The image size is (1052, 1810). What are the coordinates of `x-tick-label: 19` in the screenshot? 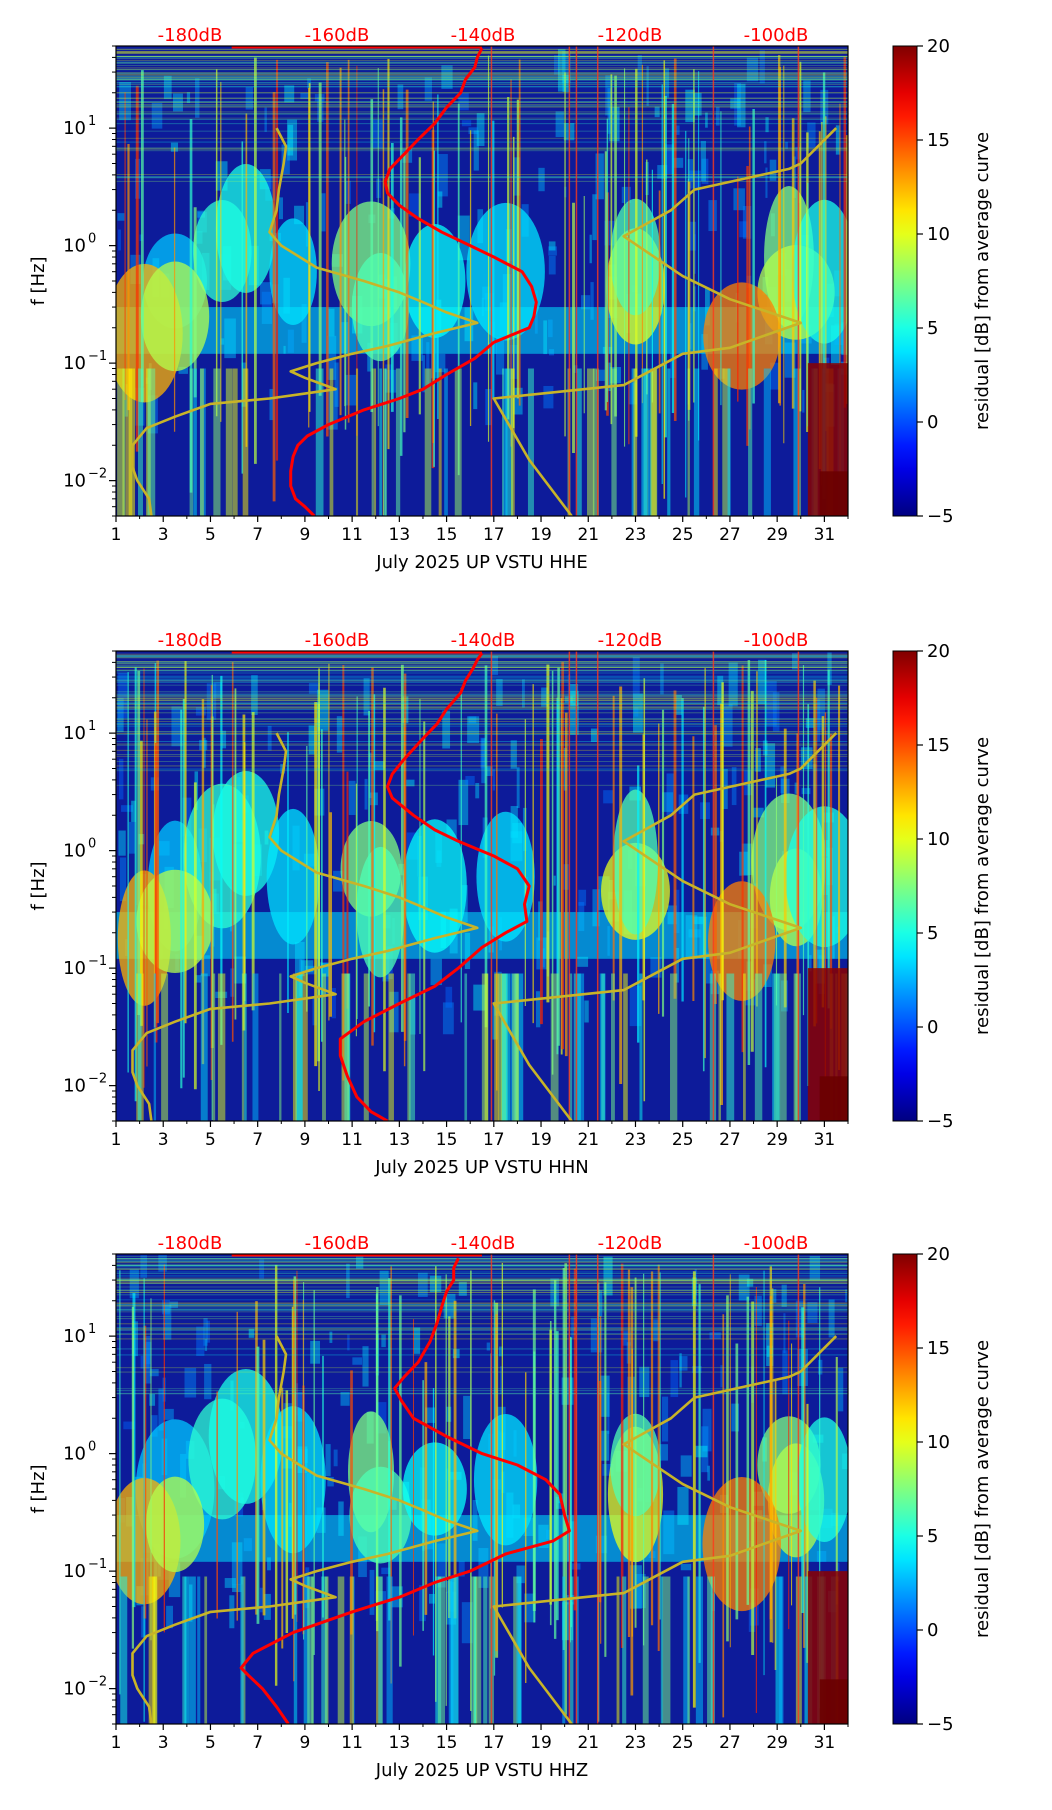 It's located at (541, 1140).